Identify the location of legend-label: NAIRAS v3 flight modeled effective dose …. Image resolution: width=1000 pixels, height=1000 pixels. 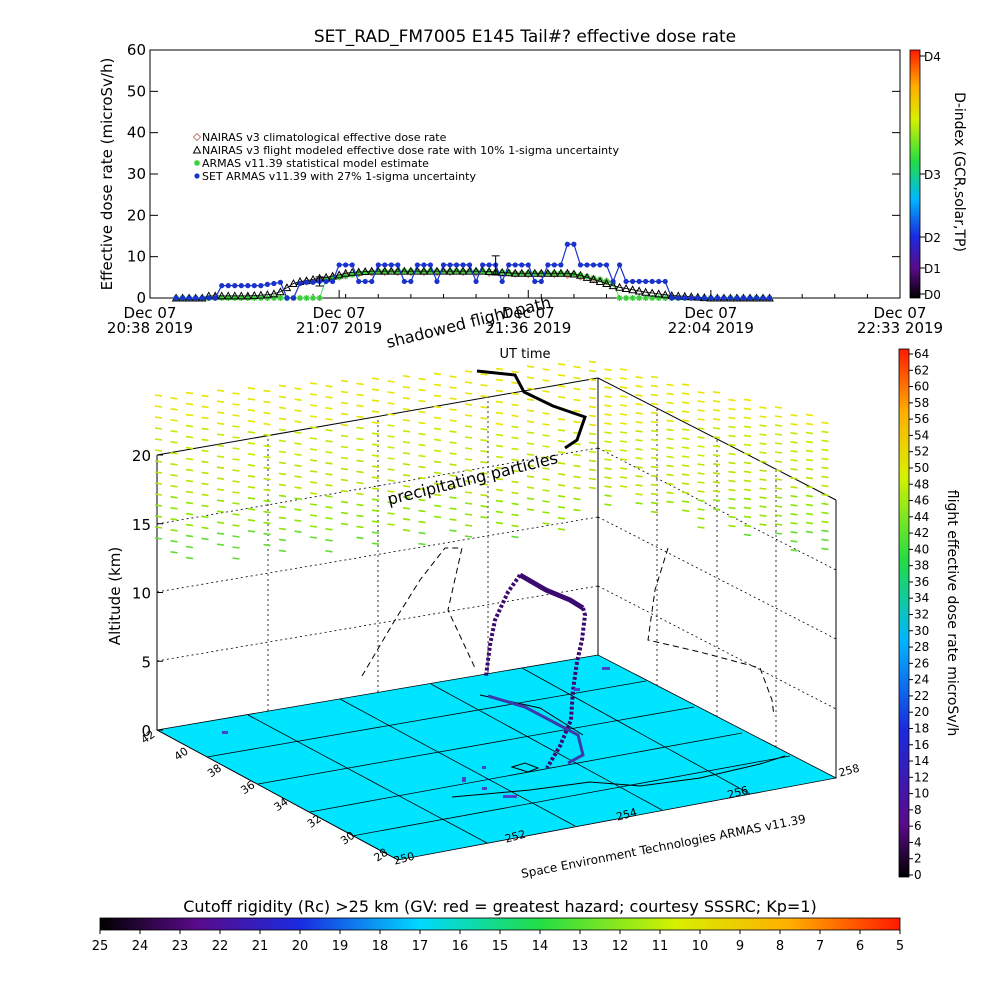
(410, 150).